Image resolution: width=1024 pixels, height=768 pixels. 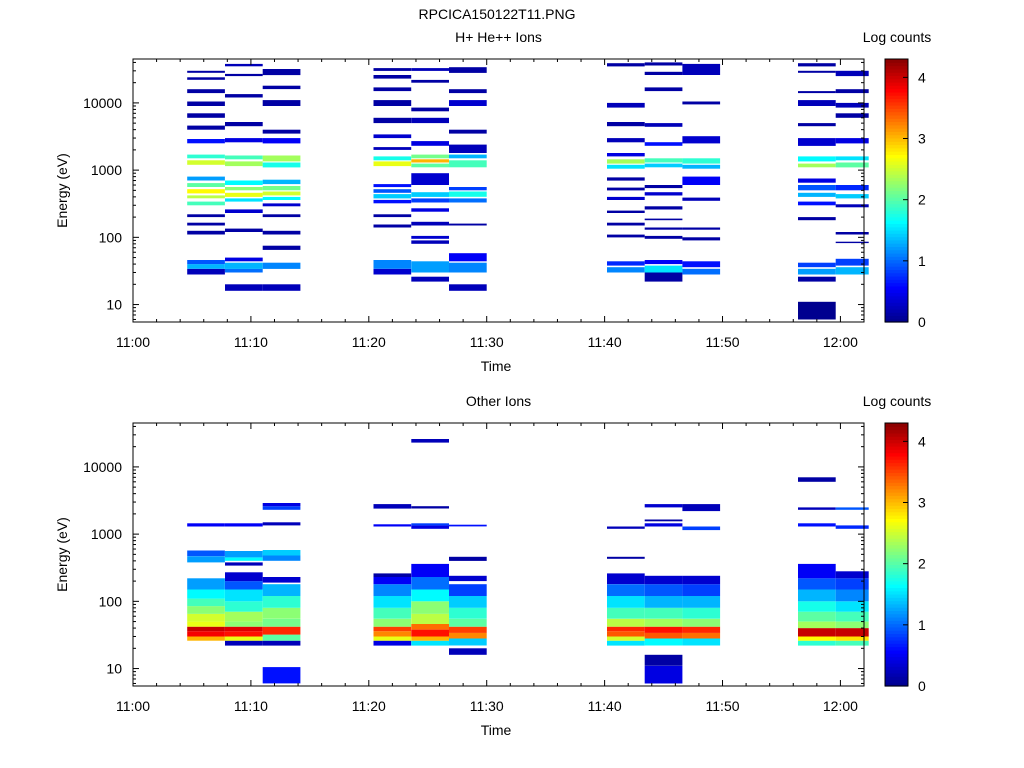 What do you see at coordinates (106, 170) in the screenshot?
I see `y-tick-label: 1000` at bounding box center [106, 170].